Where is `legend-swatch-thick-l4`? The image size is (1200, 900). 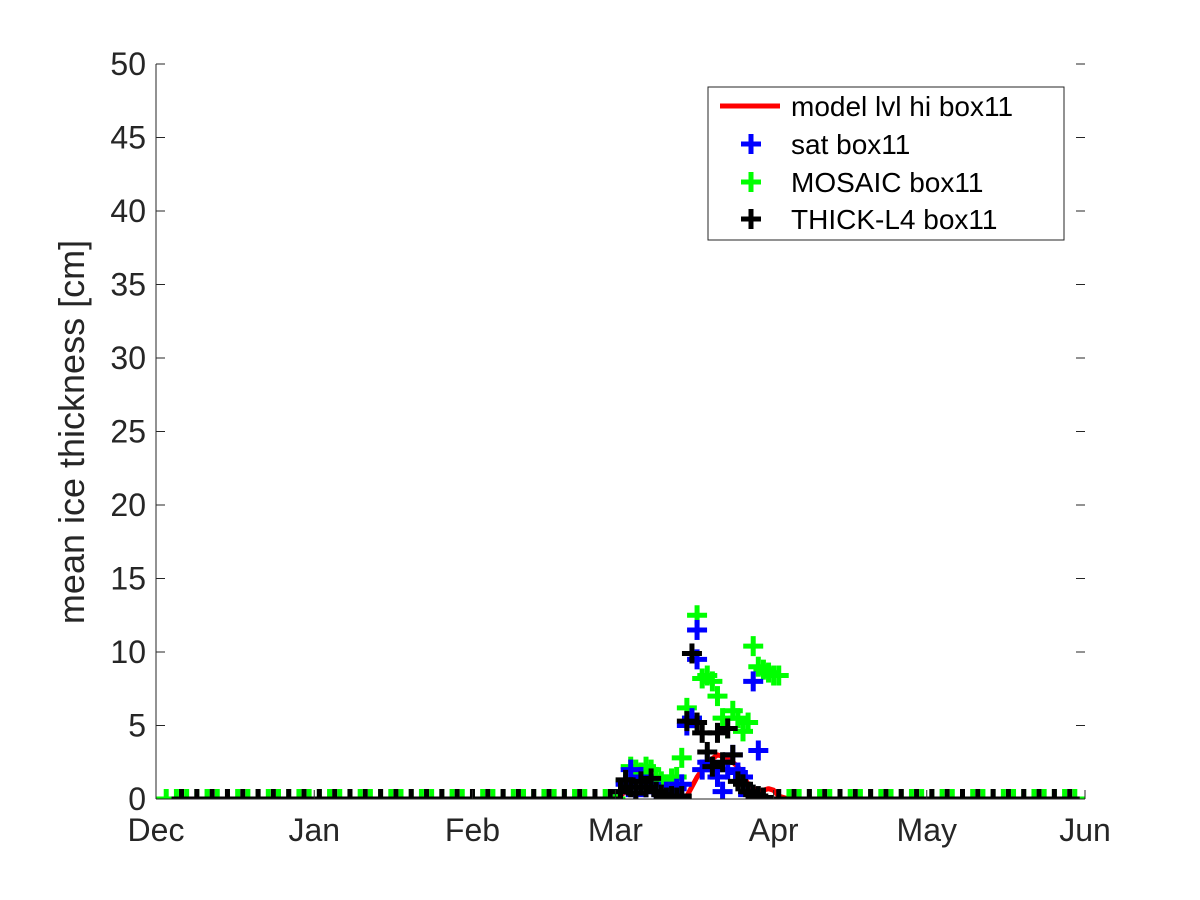
legend-swatch-thick-l4 is located at coordinates (751, 219).